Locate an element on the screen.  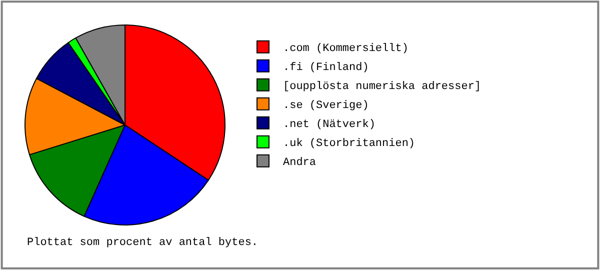
legend-label: .se (Sverige) is located at coordinates (326, 106).